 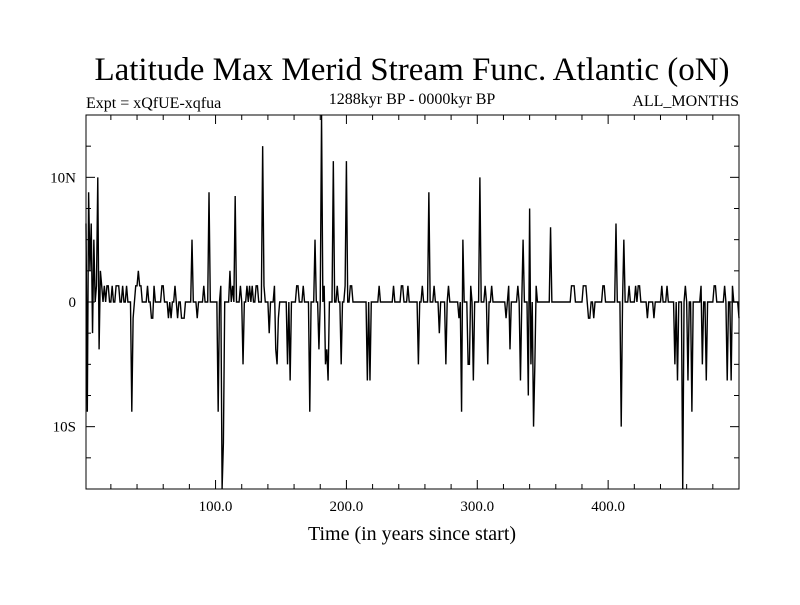 I want to click on x-axis-label: Time (in years since start), so click(x=412, y=534).